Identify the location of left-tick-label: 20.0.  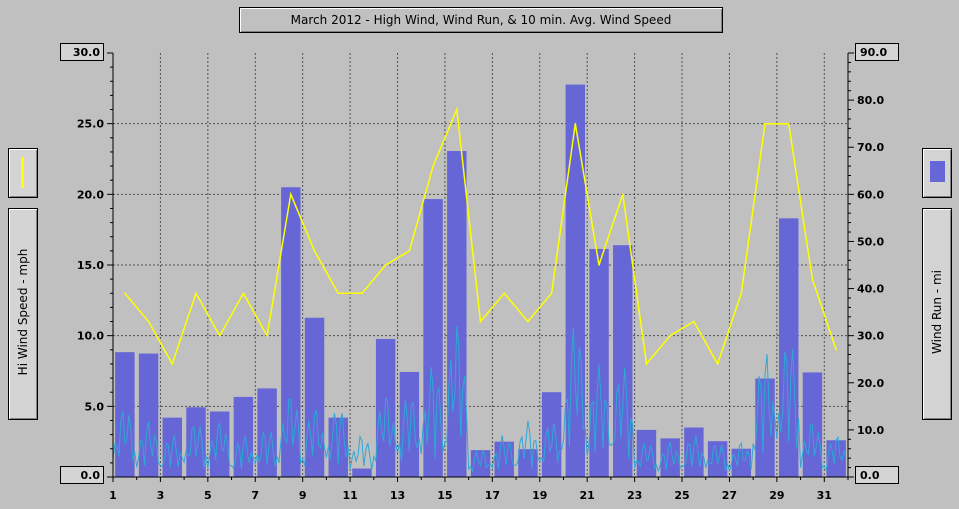
(90, 194).